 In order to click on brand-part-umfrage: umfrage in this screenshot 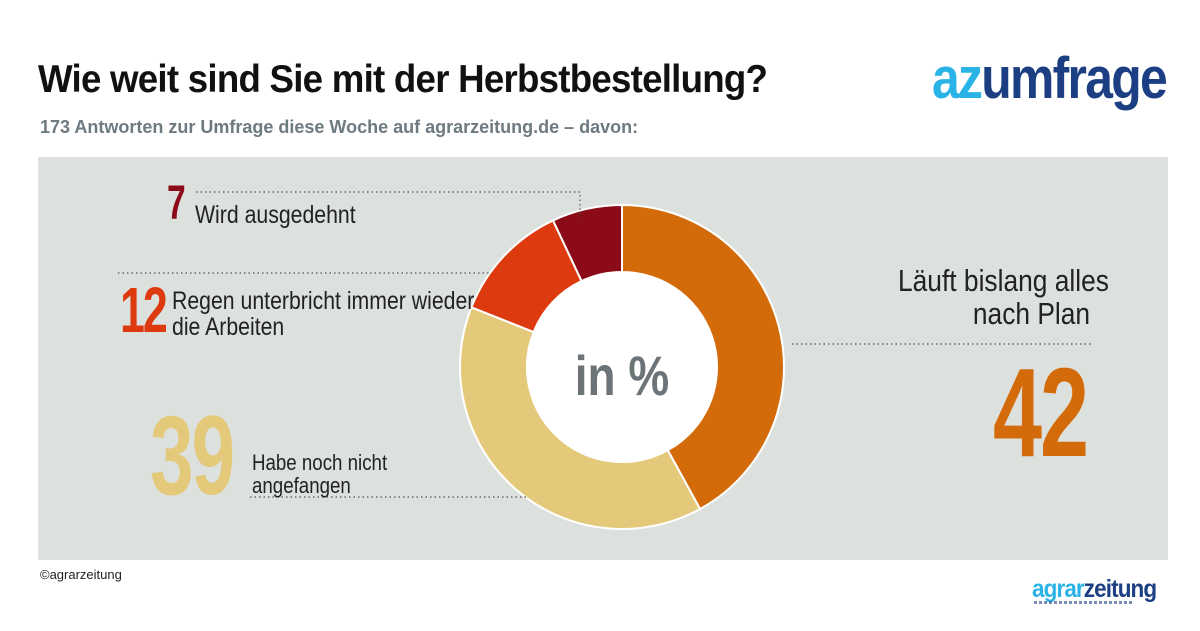, I will do `click(1074, 78)`.